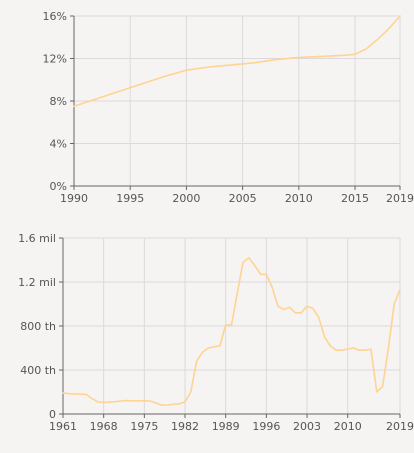  Describe the element at coordinates (186, 198) in the screenshot. I see `x-tick-label: 2000` at that location.